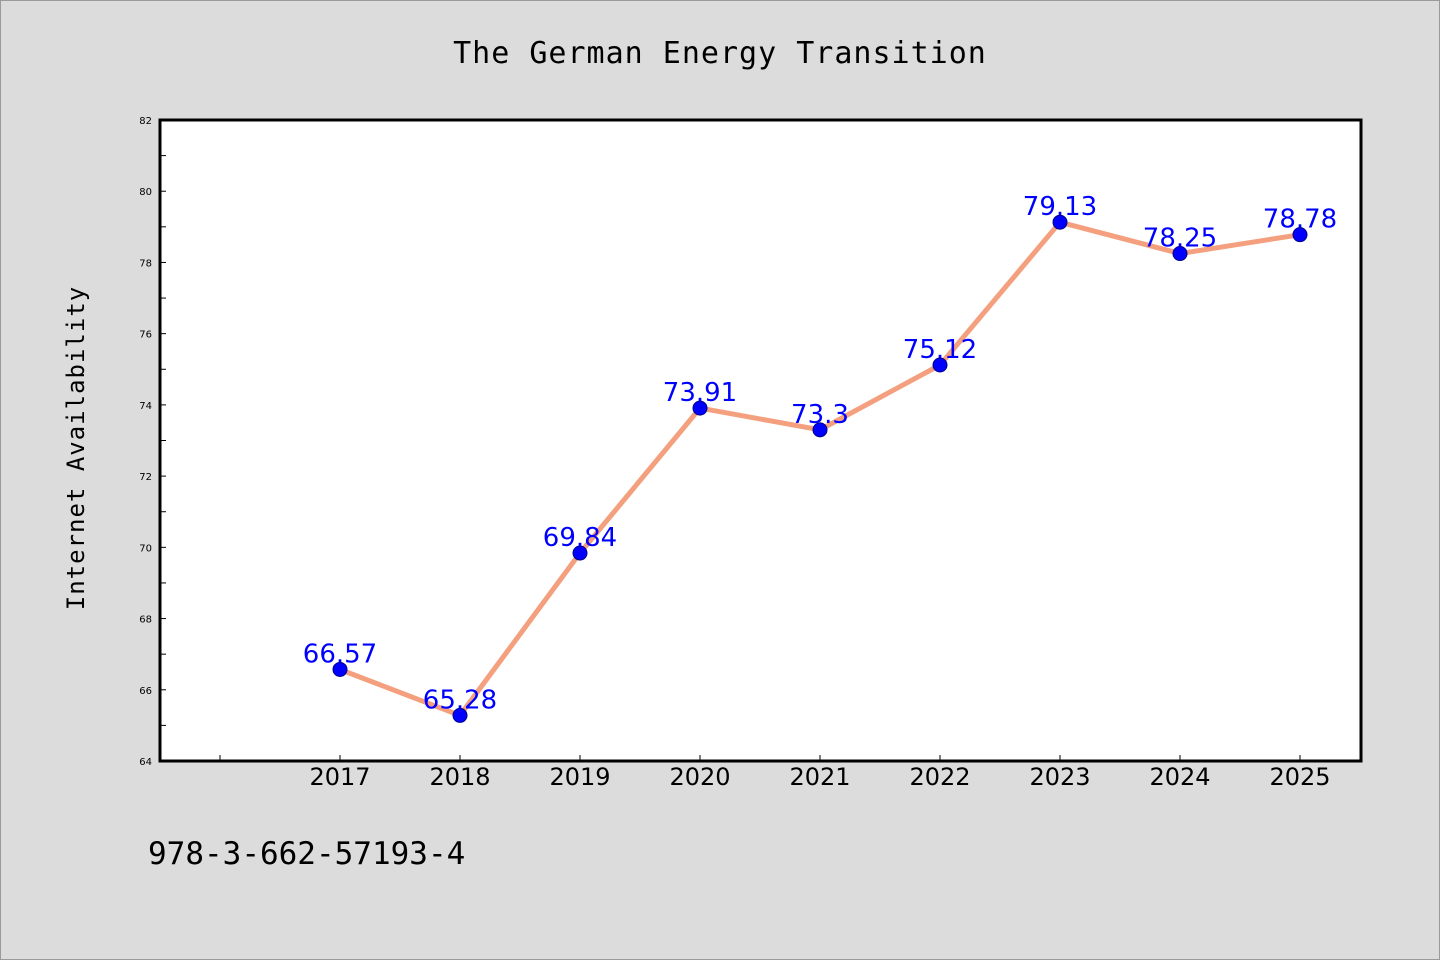 The image size is (1440, 960). What do you see at coordinates (340, 654) in the screenshot?
I see `data-label: 66.57` at bounding box center [340, 654].